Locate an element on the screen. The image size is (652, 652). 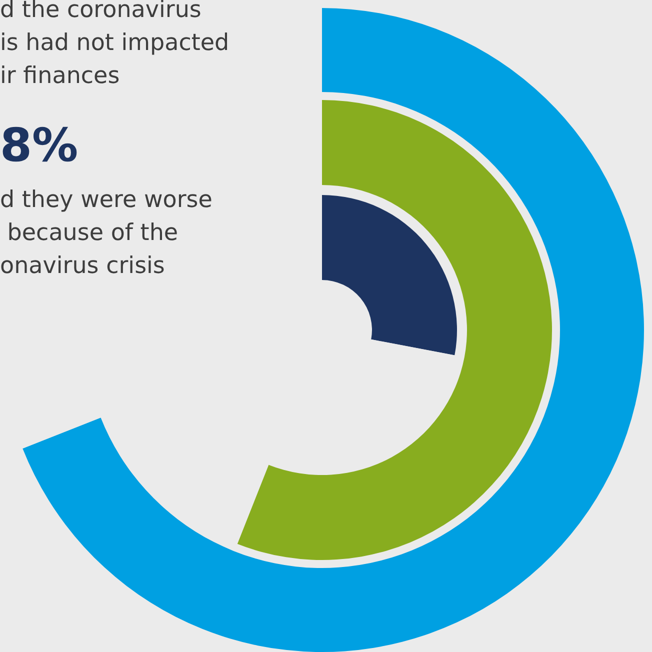
text: 8% is located at coordinates (39, 145).